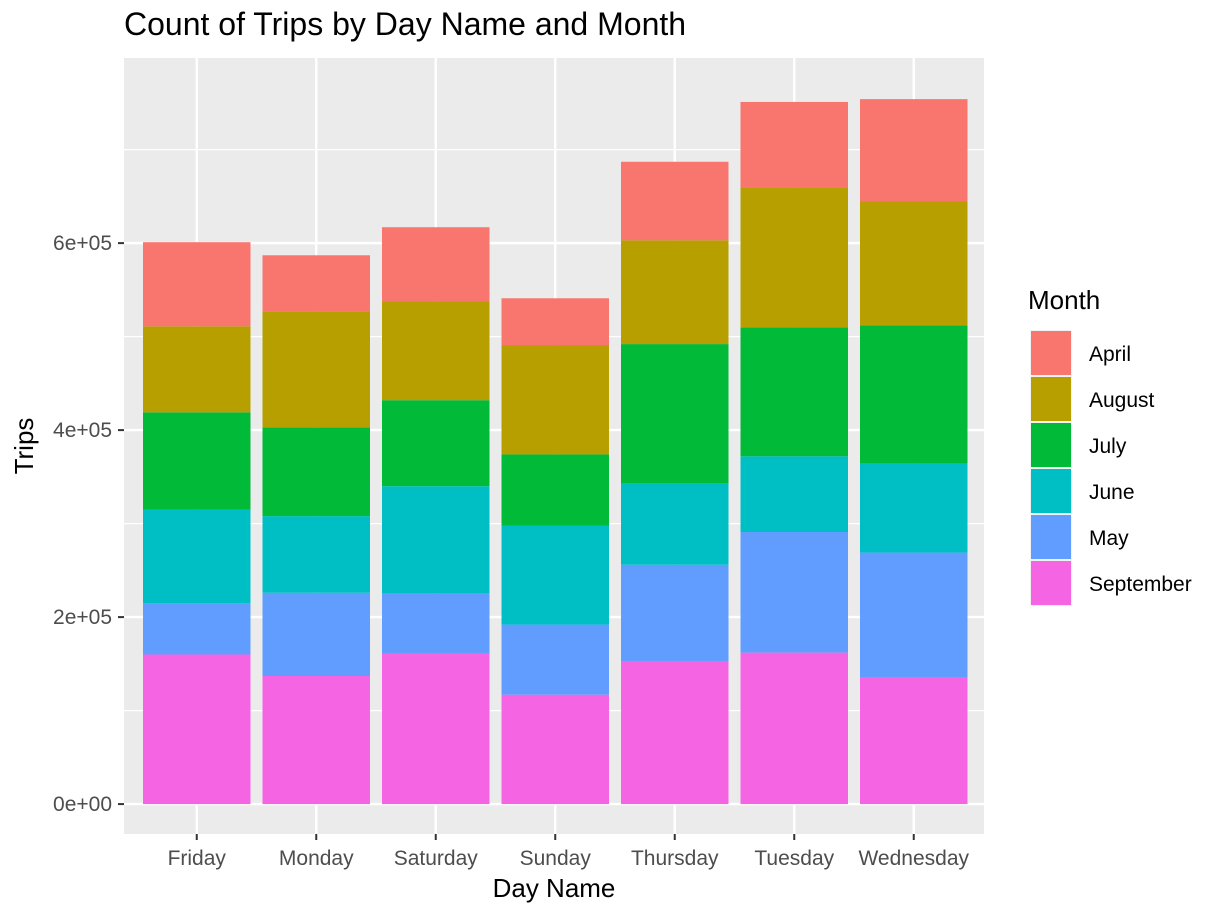  I want to click on x-tick-label-monday: Monday, so click(316, 858).